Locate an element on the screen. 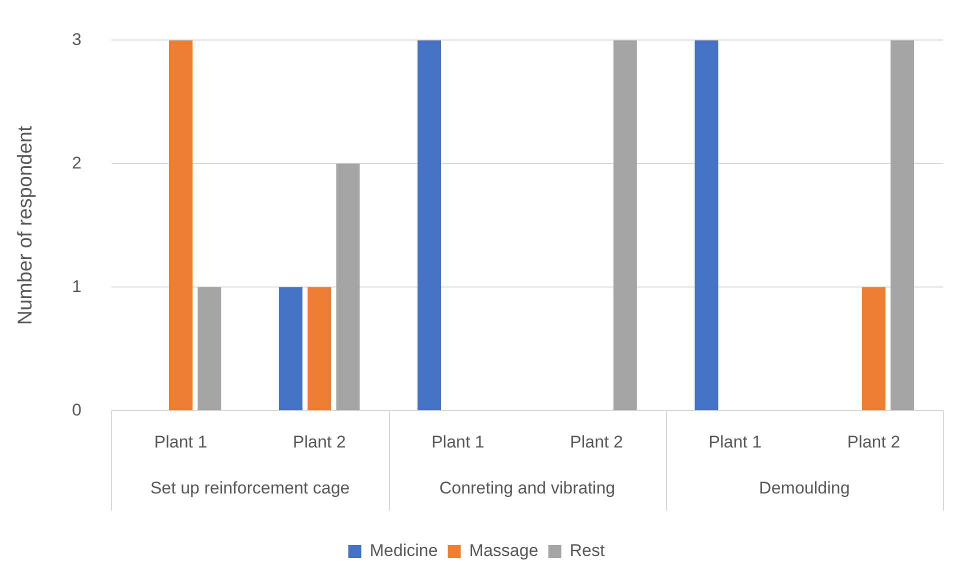 The height and width of the screenshot is (578, 959). legend-label: Rest is located at coordinates (588, 550).